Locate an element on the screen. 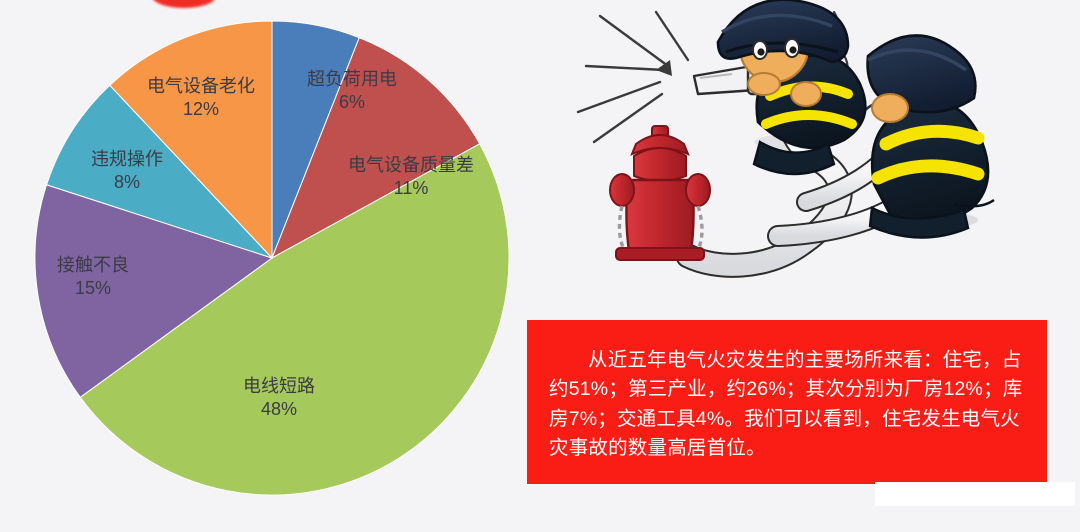  bottom-right-white-strip is located at coordinates (975, 494).